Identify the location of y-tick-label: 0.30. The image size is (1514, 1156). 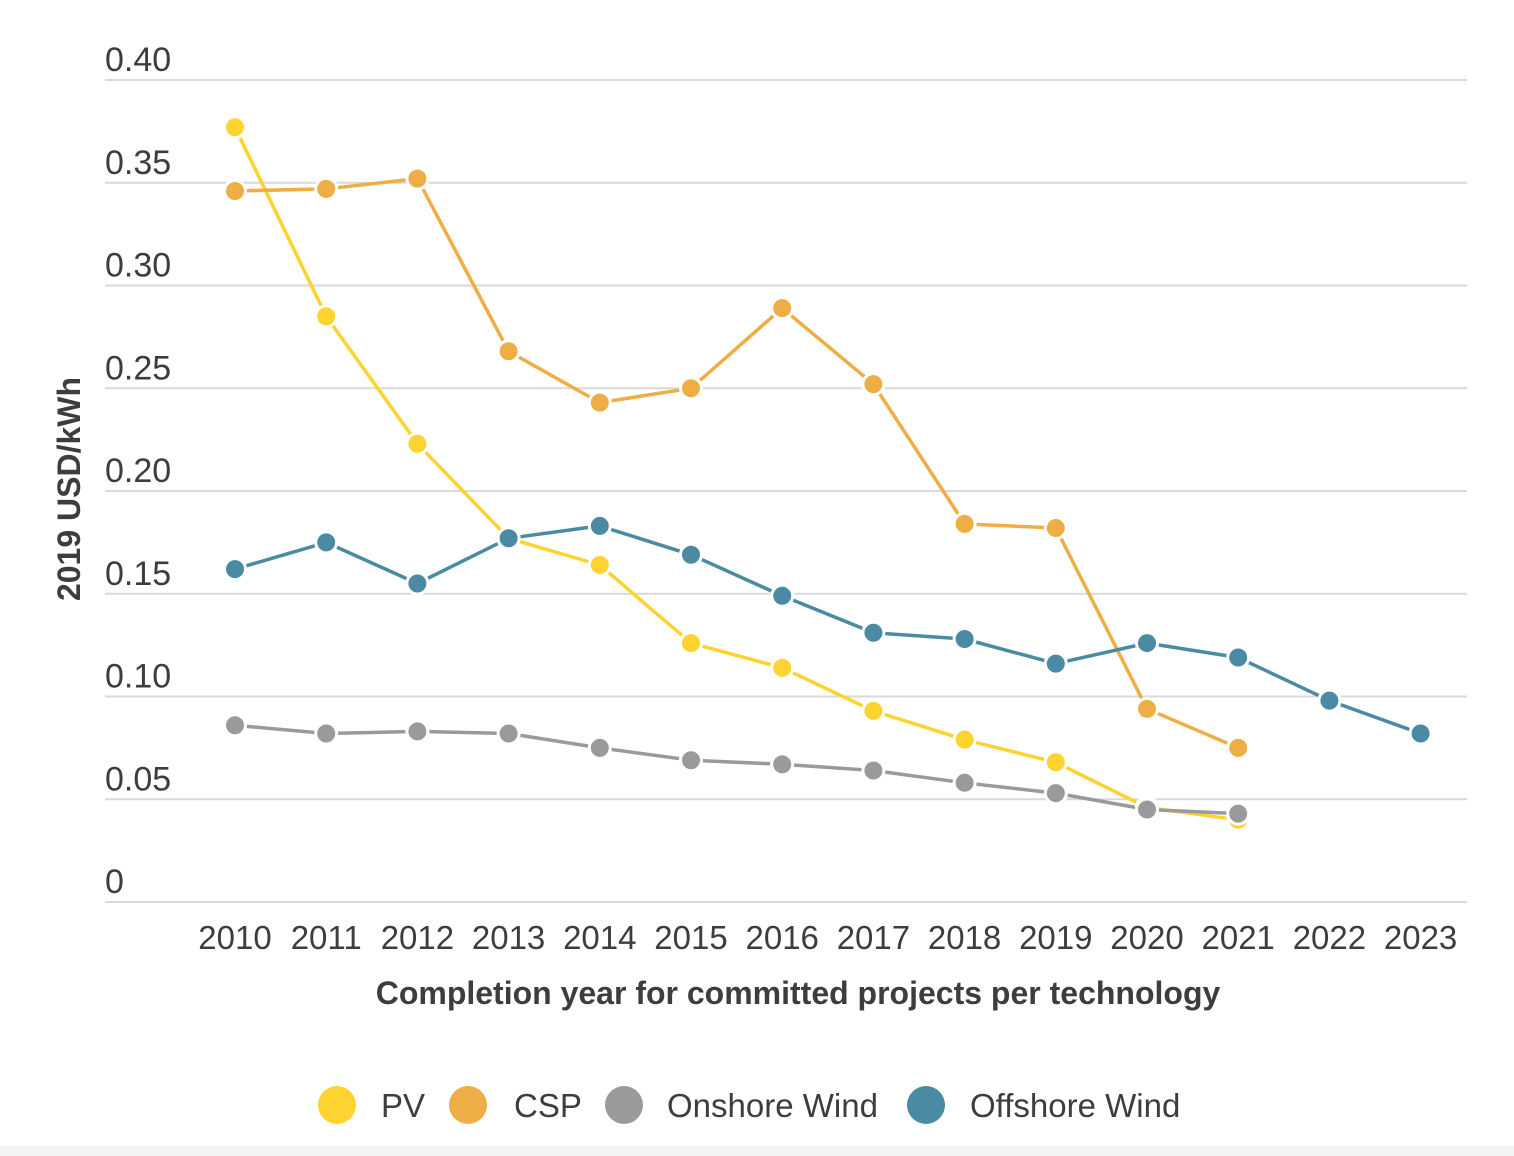
(138, 266).